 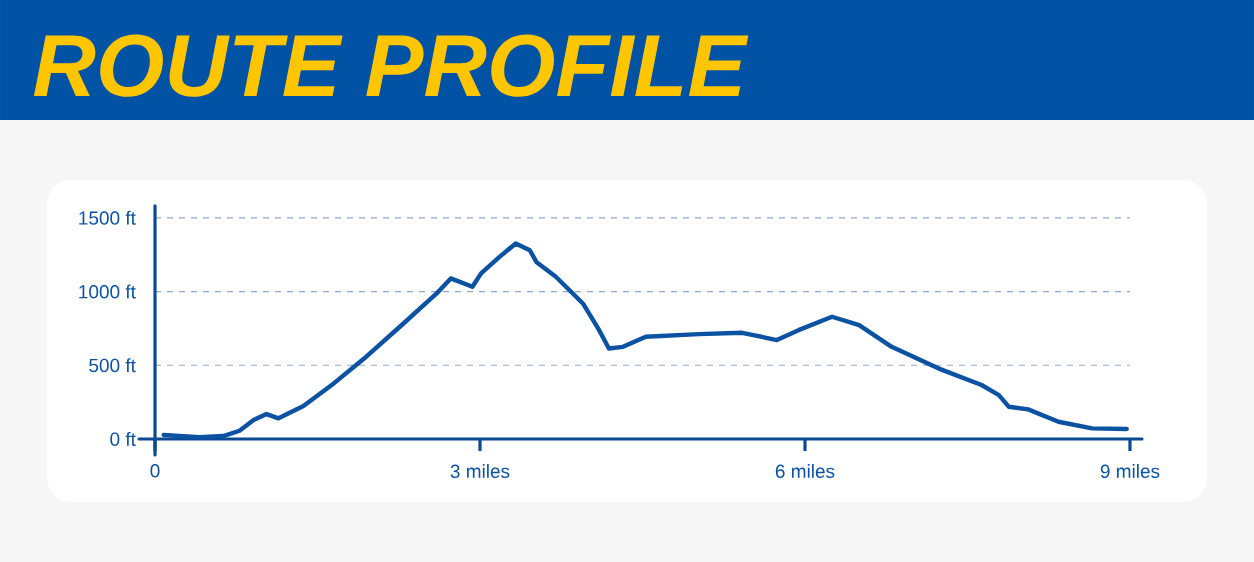 What do you see at coordinates (107, 291) in the screenshot?
I see `y-tick-label: 1000 ft` at bounding box center [107, 291].